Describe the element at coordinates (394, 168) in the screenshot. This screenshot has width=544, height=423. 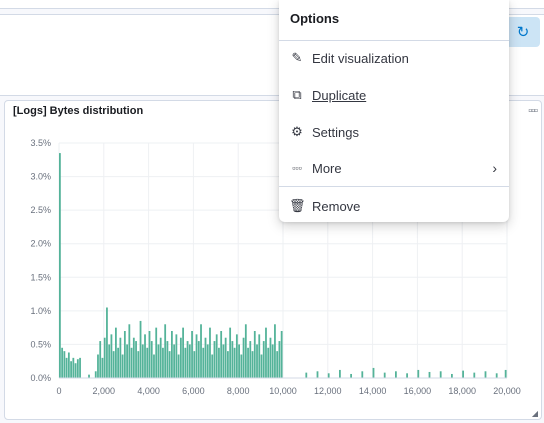
I see `menu-item-more: ▫▫▫ More ›` at that location.